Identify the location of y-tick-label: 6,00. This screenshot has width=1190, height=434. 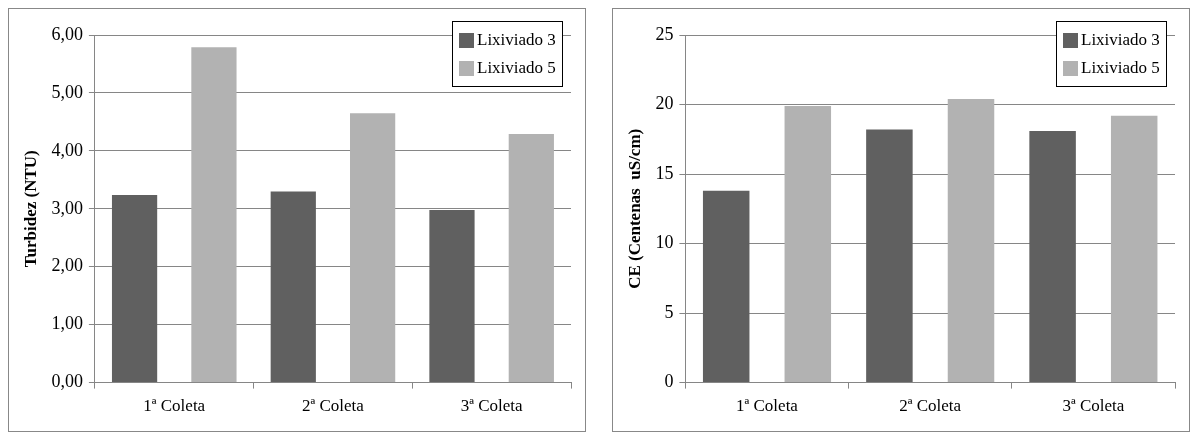
(67, 33).